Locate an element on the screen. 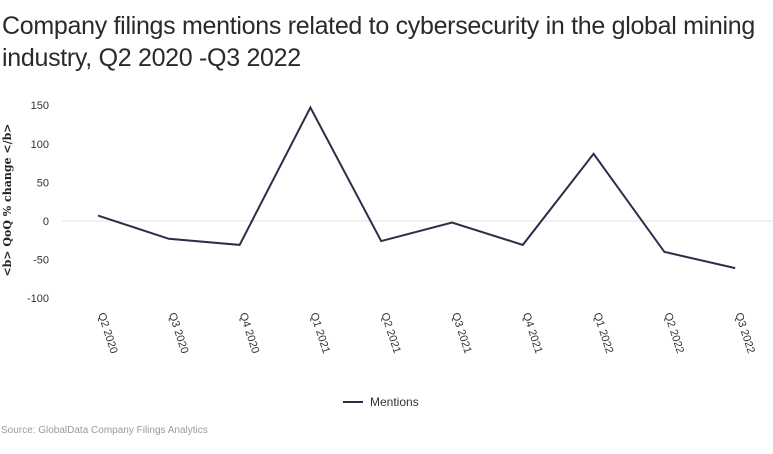 The image size is (773, 454). x-tick-label: Q4 2021 is located at coordinates (532, 333).